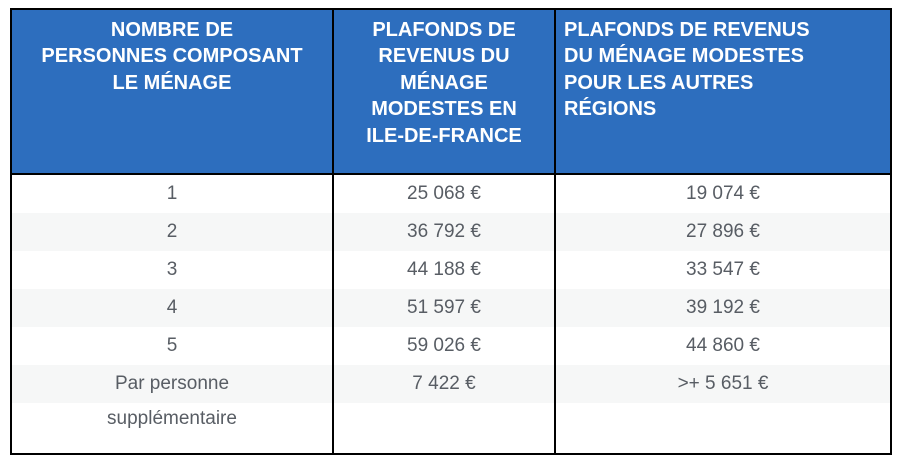 The image size is (899, 460). I want to click on idf-ceiling-cell: 59 026 €, so click(443, 346).